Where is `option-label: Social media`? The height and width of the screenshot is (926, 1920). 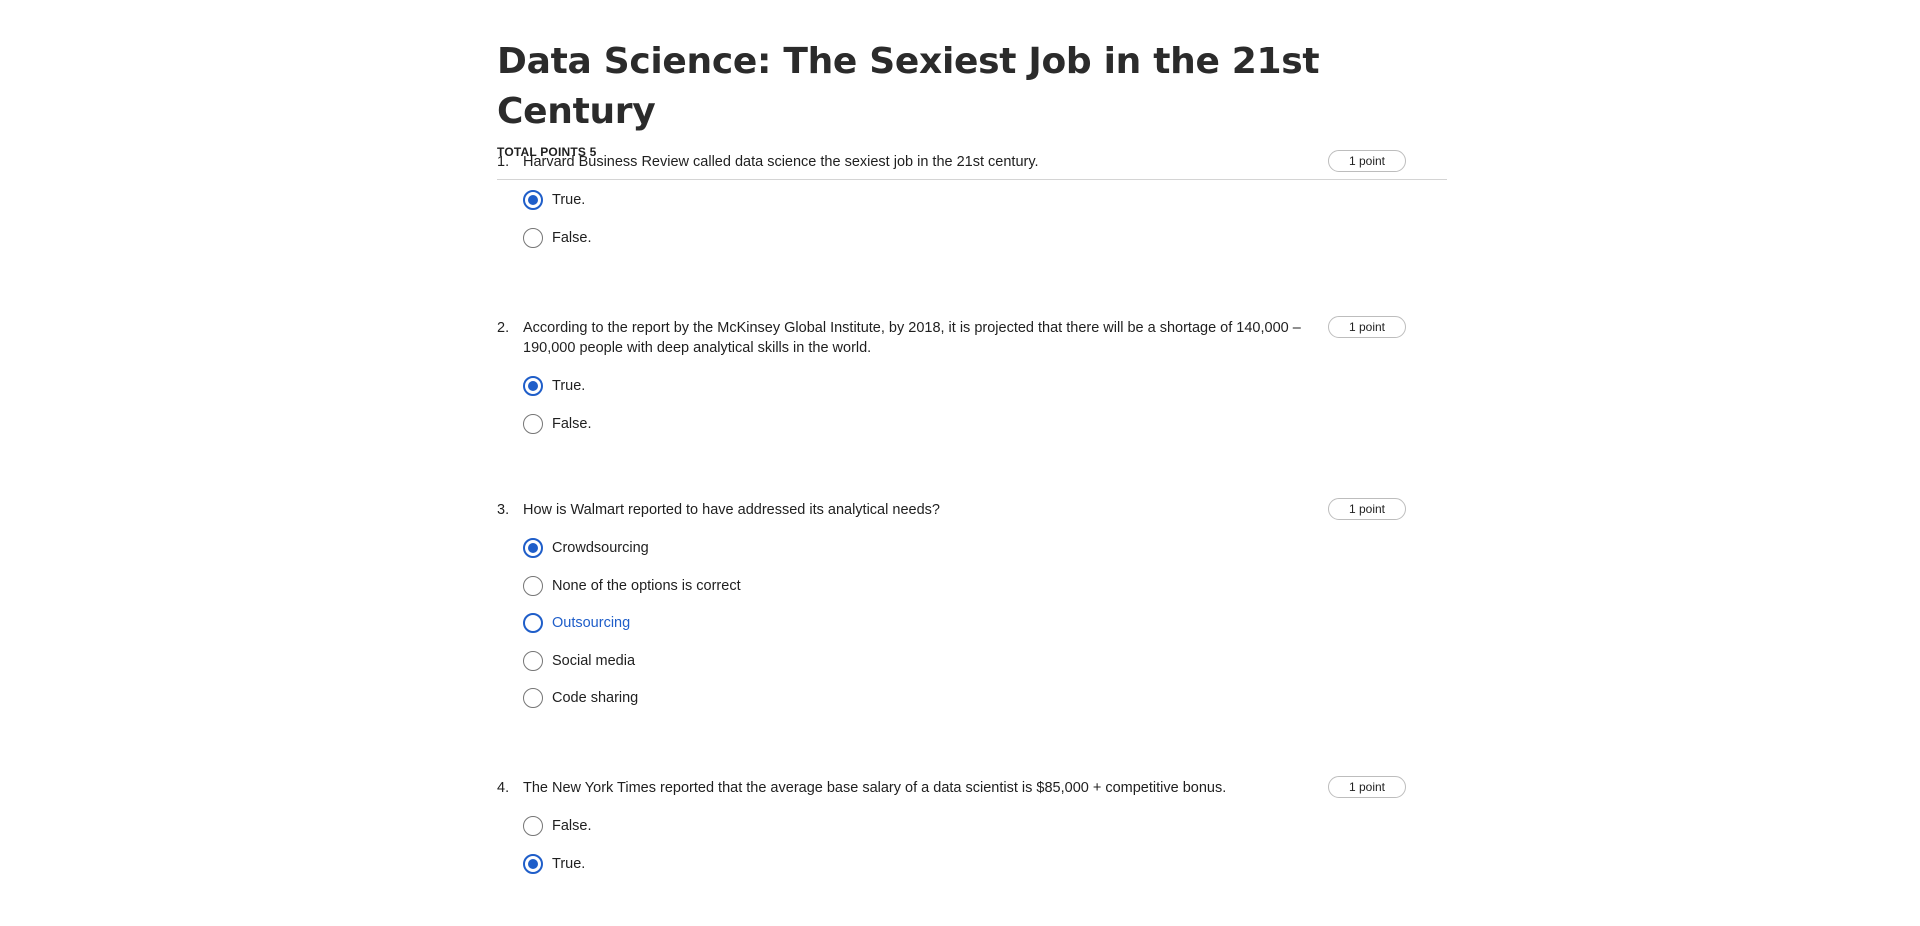
option-label: Social media is located at coordinates (594, 660).